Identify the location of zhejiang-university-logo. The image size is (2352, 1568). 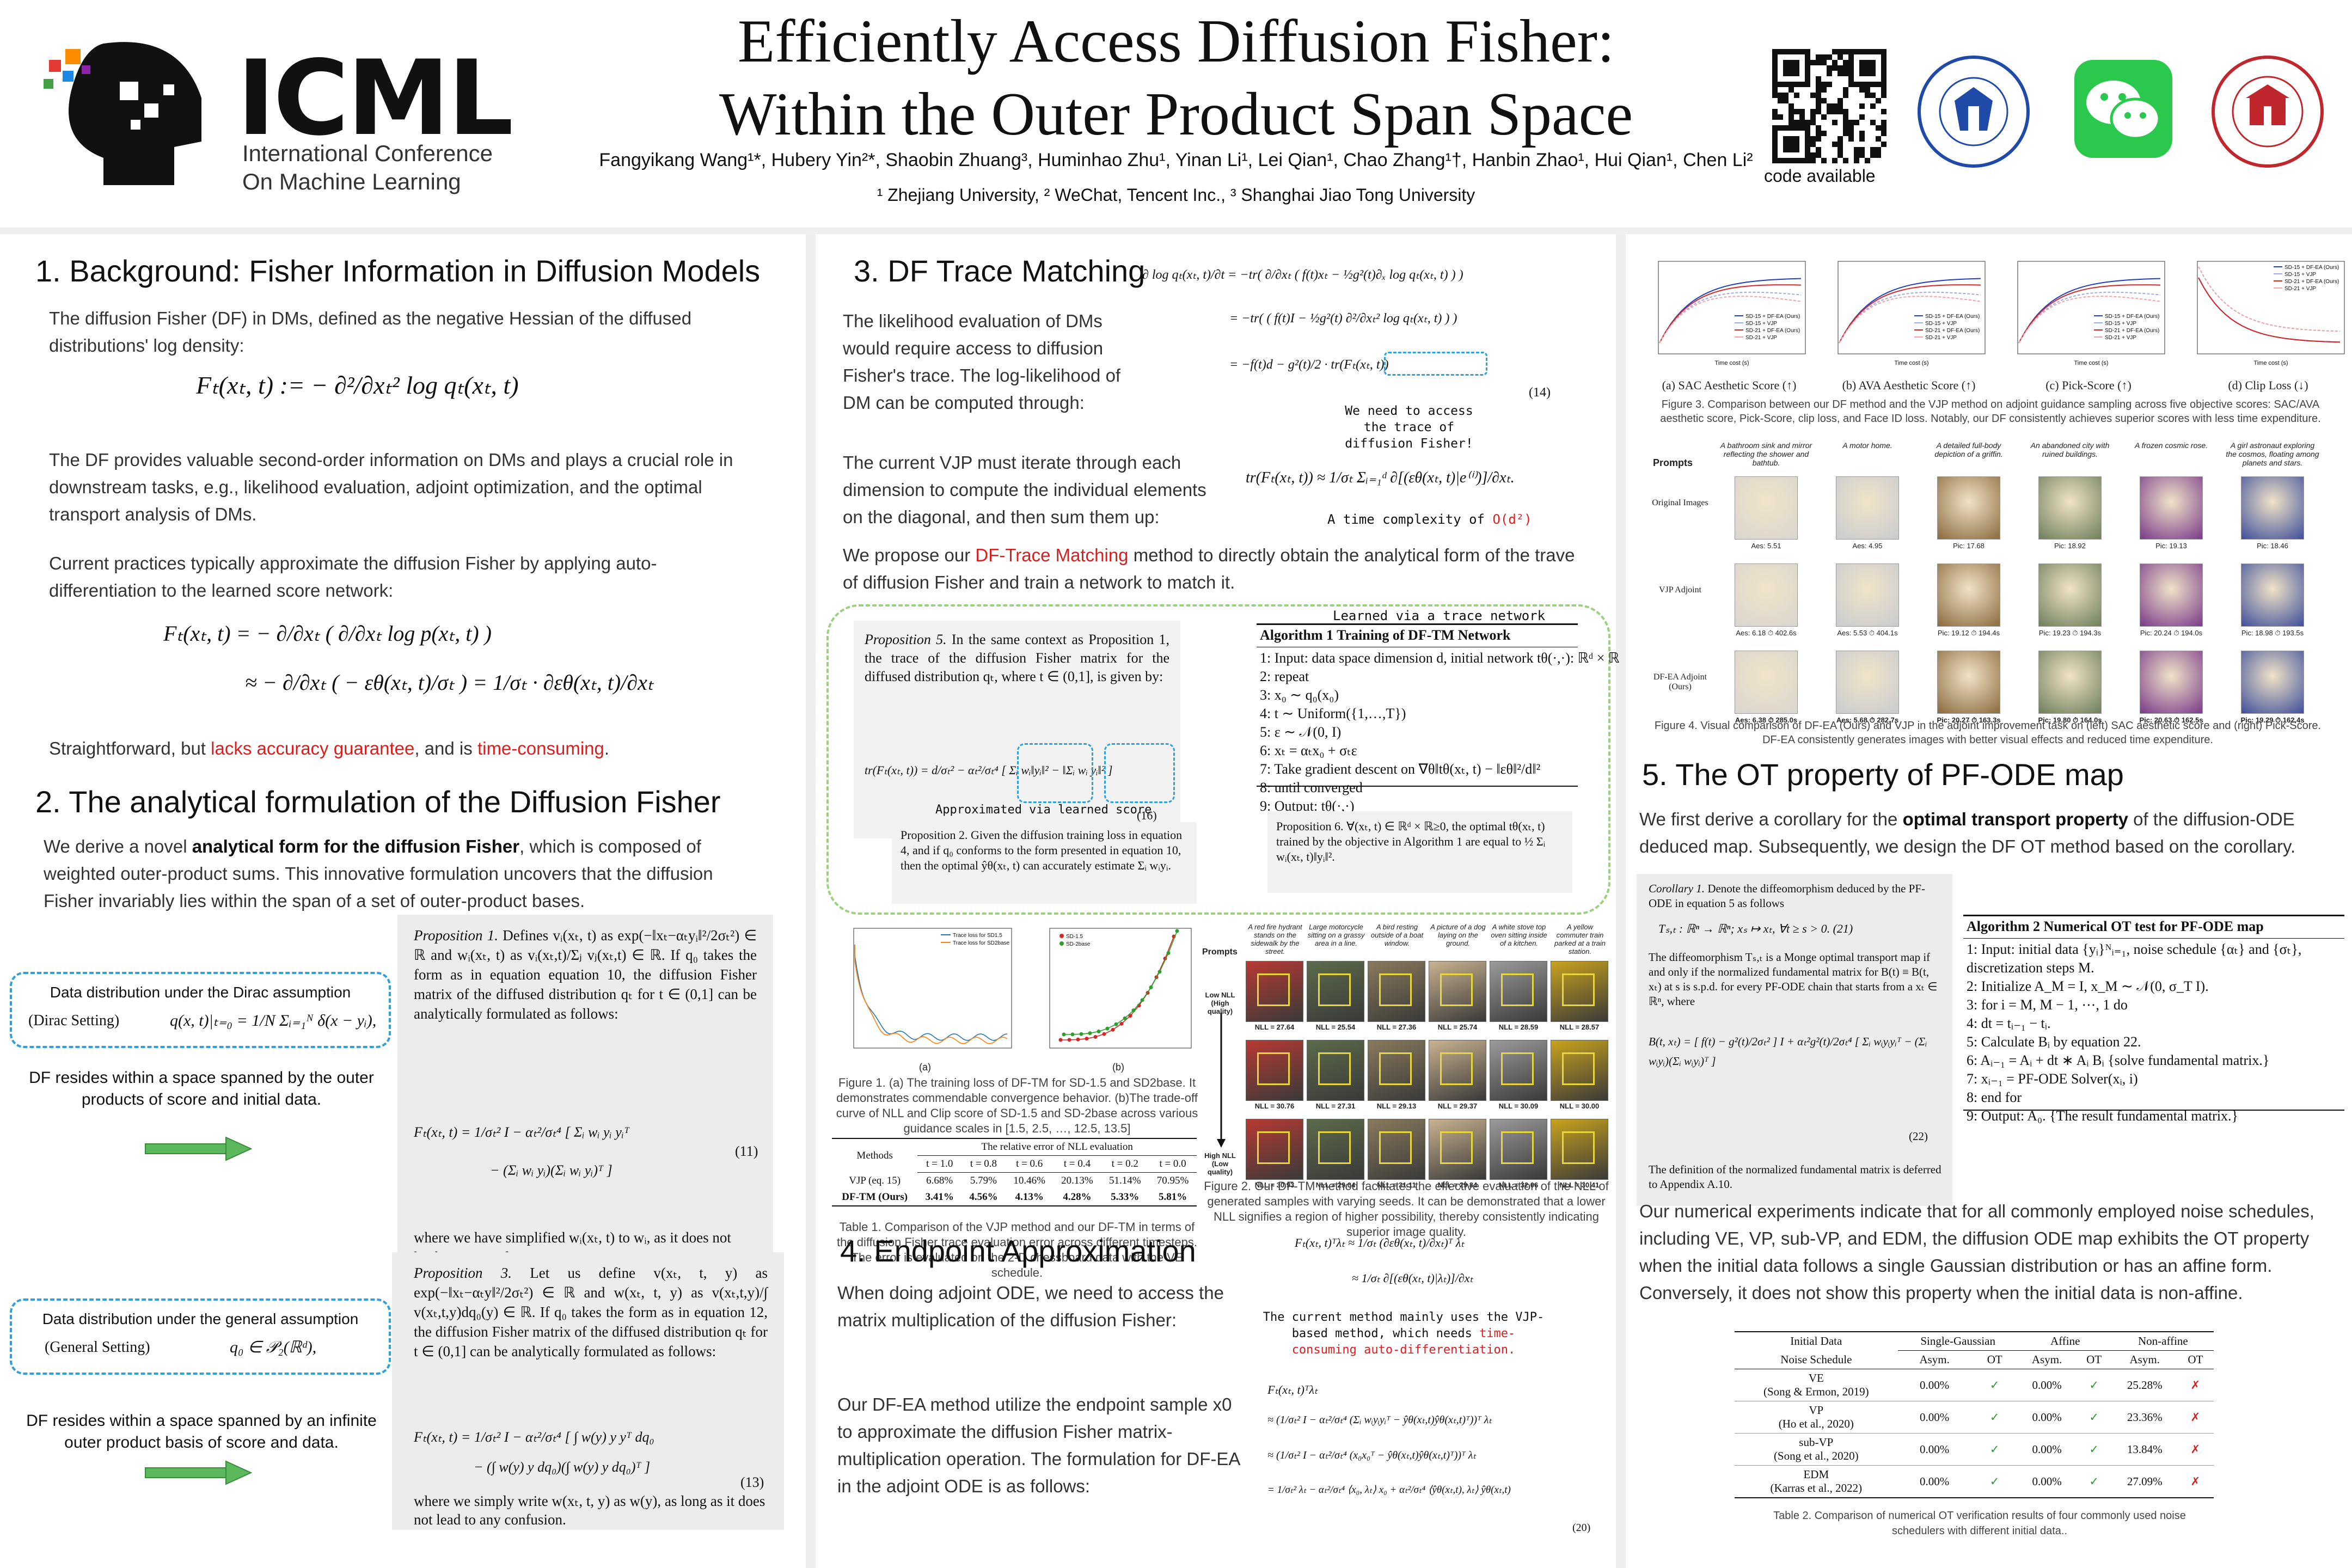
(1974, 112).